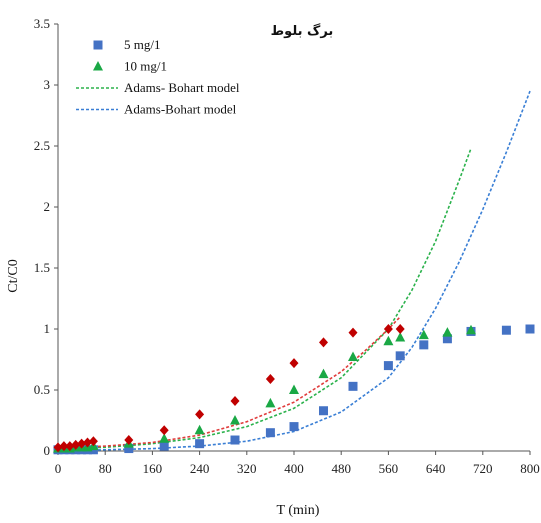  I want to click on x-axis-title: T (min), so click(298, 510).